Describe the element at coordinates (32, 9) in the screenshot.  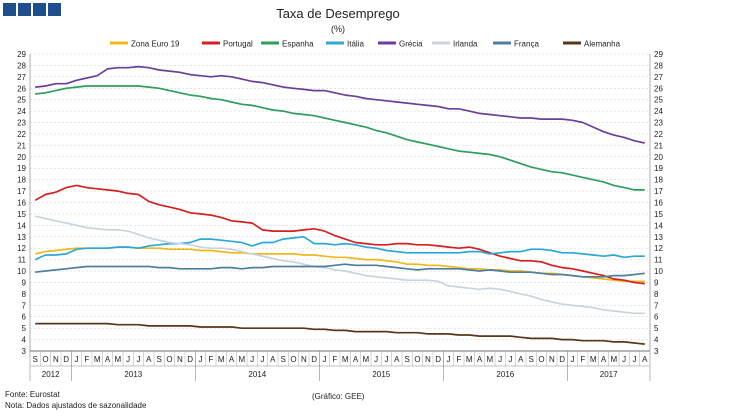
I see `logo` at that location.